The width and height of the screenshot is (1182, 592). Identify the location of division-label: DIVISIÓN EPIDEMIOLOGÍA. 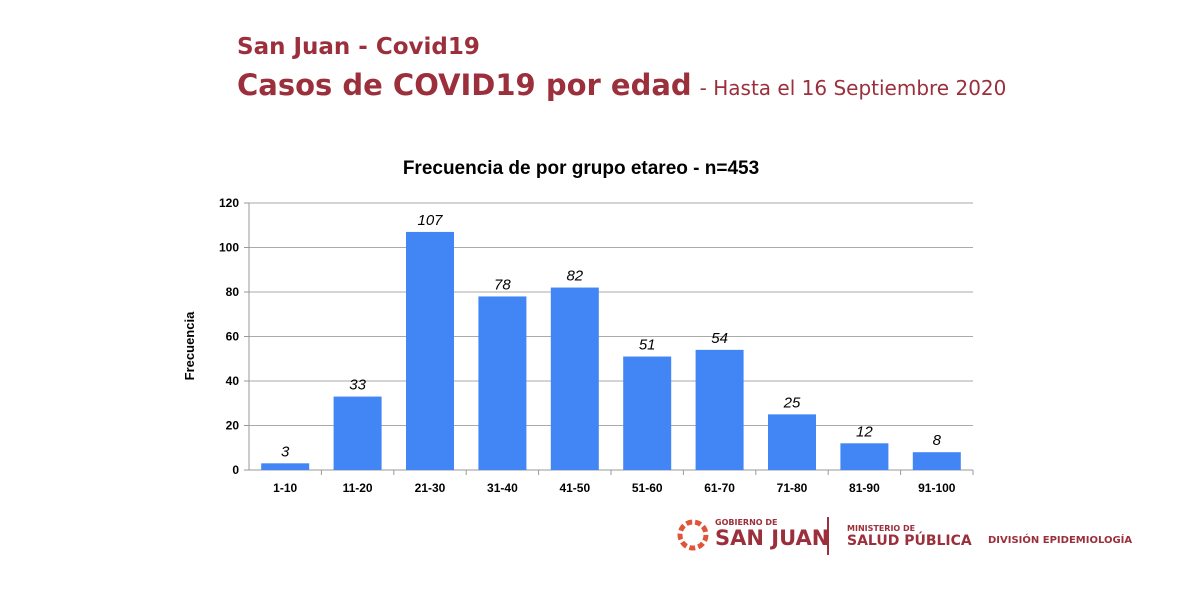
(1060, 540).